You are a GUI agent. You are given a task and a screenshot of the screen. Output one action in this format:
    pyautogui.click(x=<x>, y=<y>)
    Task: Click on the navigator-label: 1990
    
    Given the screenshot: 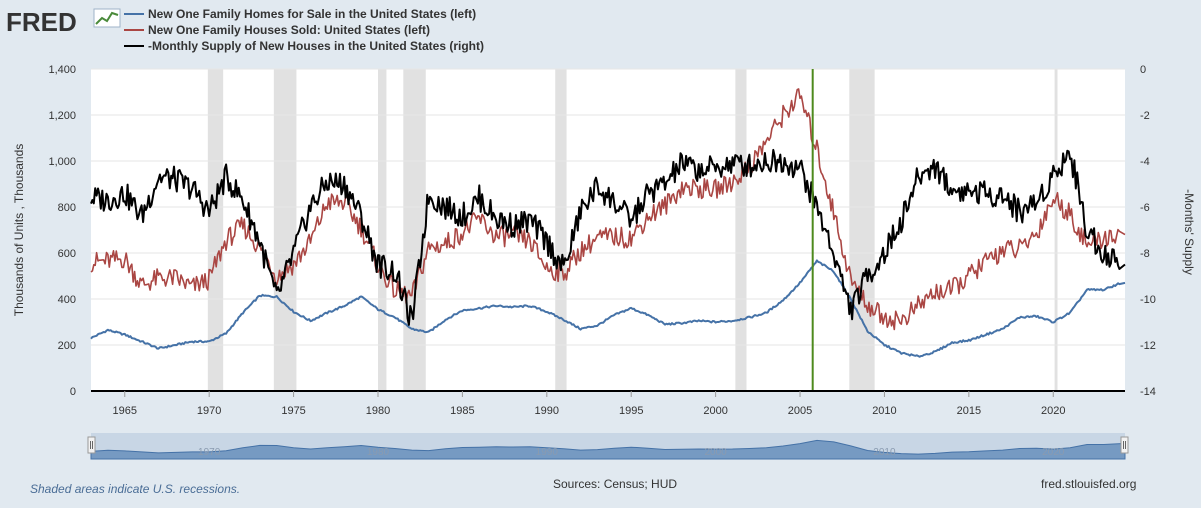 What is the action you would take?
    pyautogui.click(x=547, y=452)
    